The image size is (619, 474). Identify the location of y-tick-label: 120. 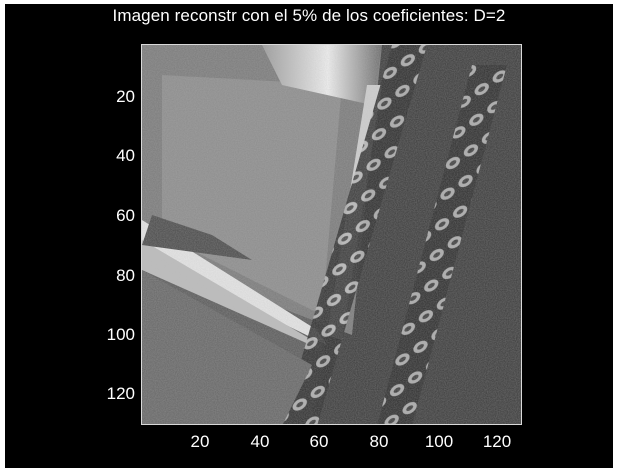
(120, 393).